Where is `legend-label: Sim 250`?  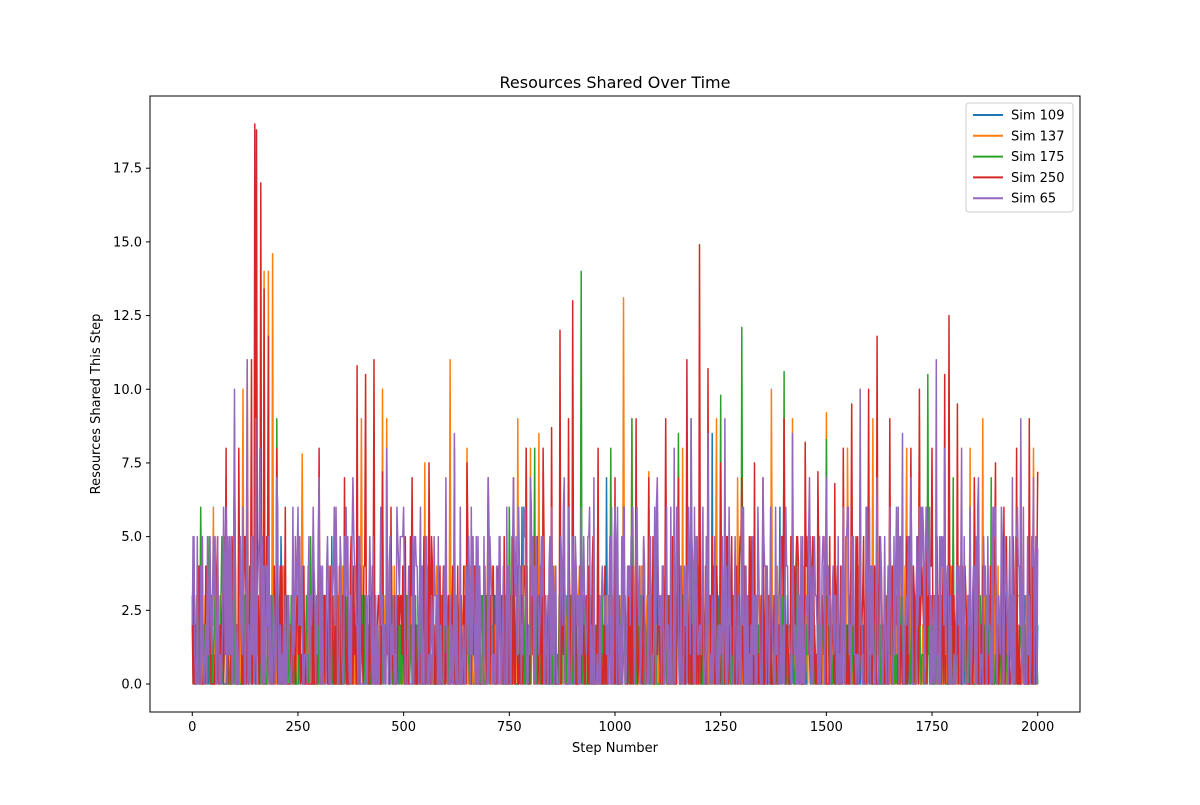 legend-label: Sim 250 is located at coordinates (1037, 178).